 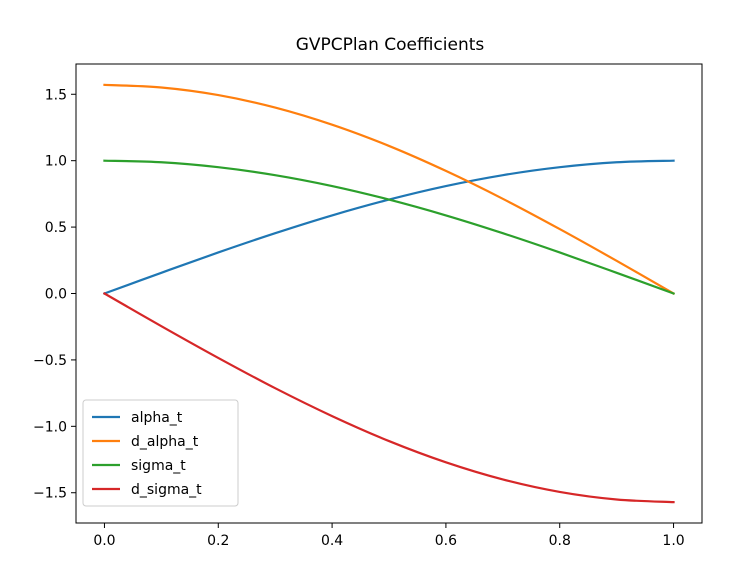 I want to click on legend-label-alpha-t: alpha_t, so click(x=157, y=418).